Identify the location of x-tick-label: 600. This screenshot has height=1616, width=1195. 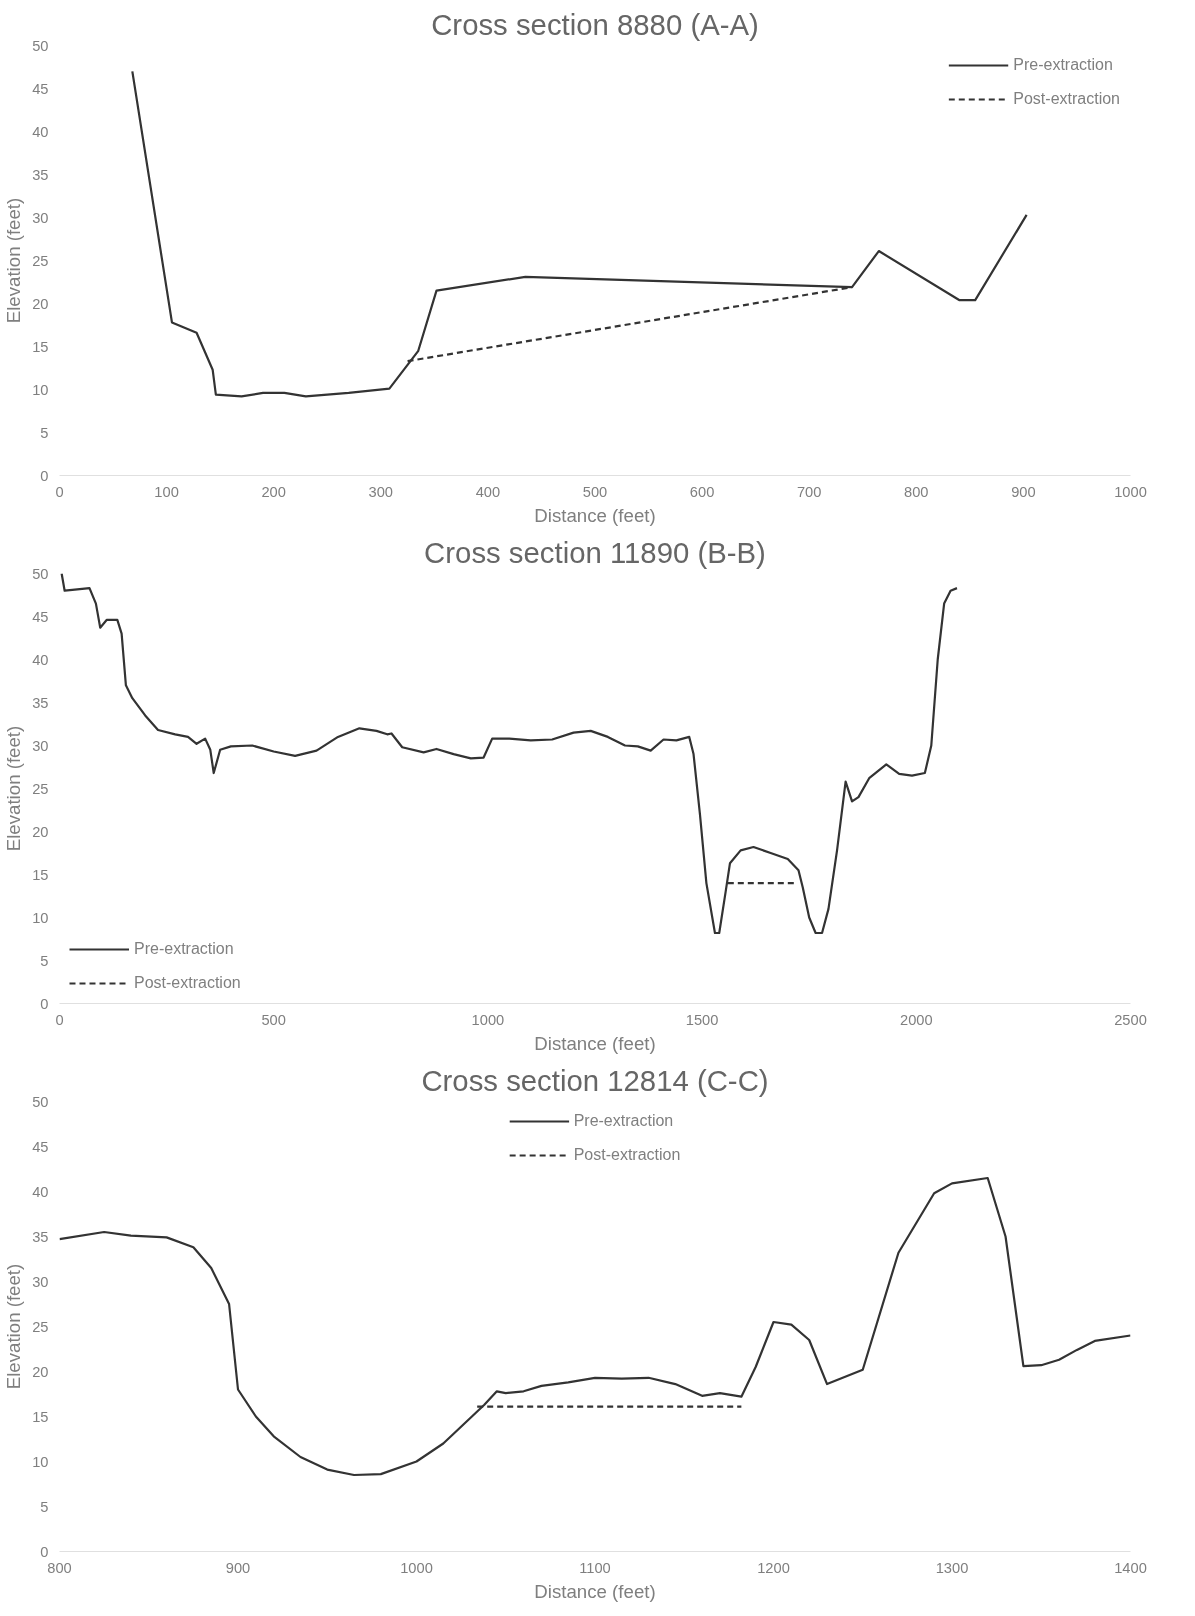
(702, 491).